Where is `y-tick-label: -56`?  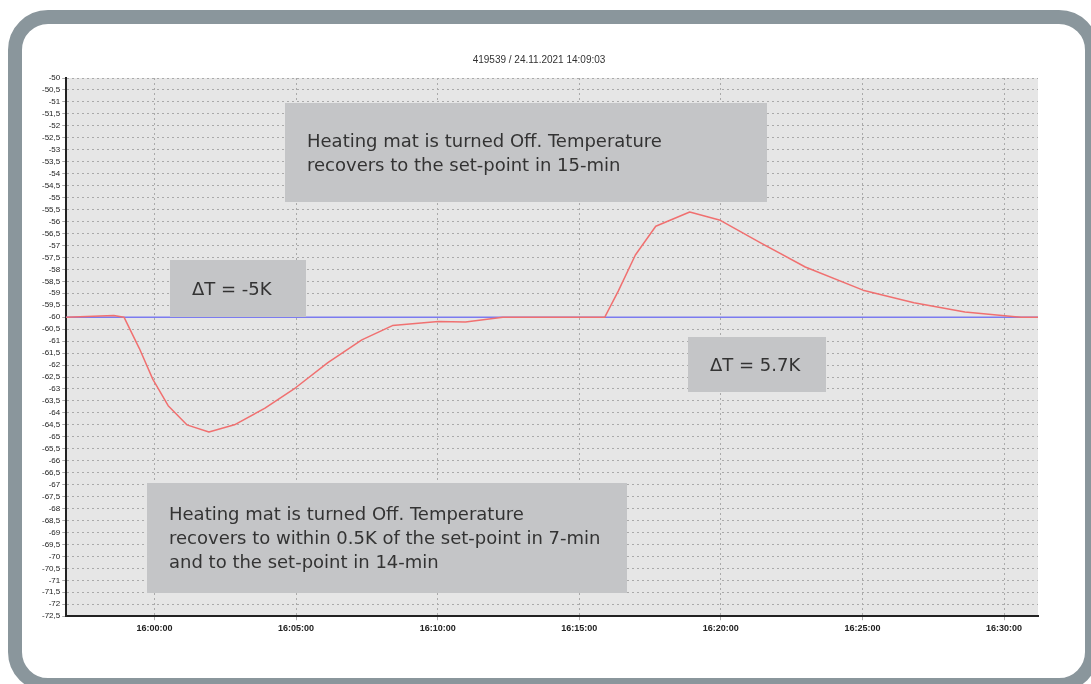
y-tick-label: -56 is located at coordinates (54, 221).